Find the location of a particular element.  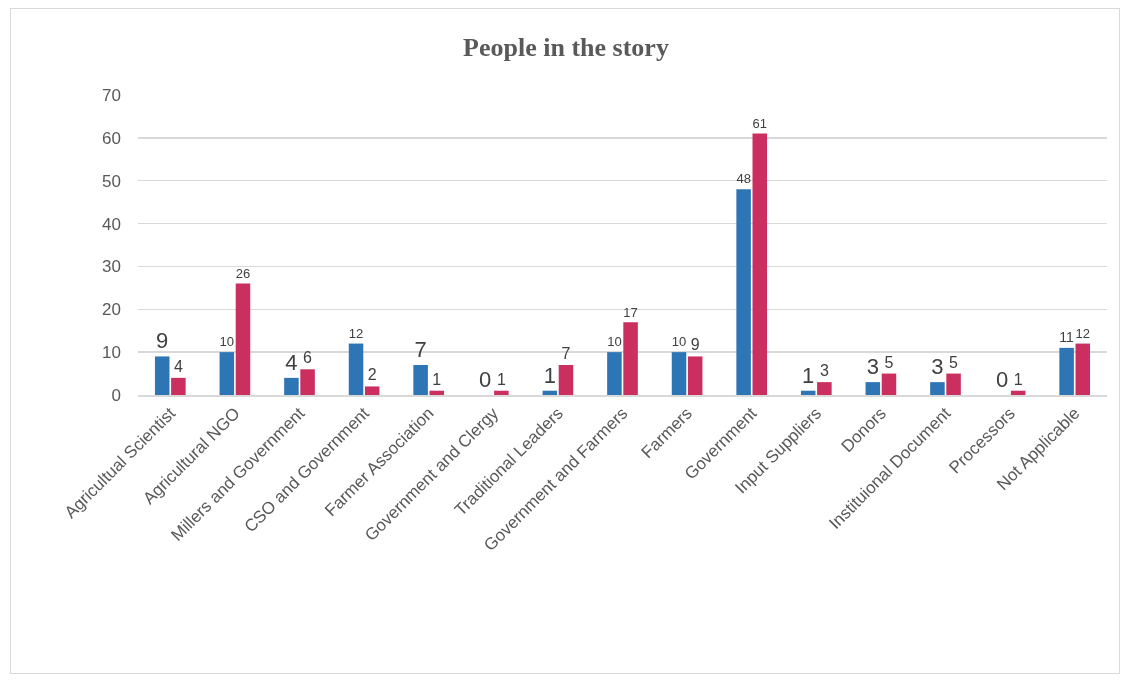

y-tick-label: 0 is located at coordinates (116, 395).